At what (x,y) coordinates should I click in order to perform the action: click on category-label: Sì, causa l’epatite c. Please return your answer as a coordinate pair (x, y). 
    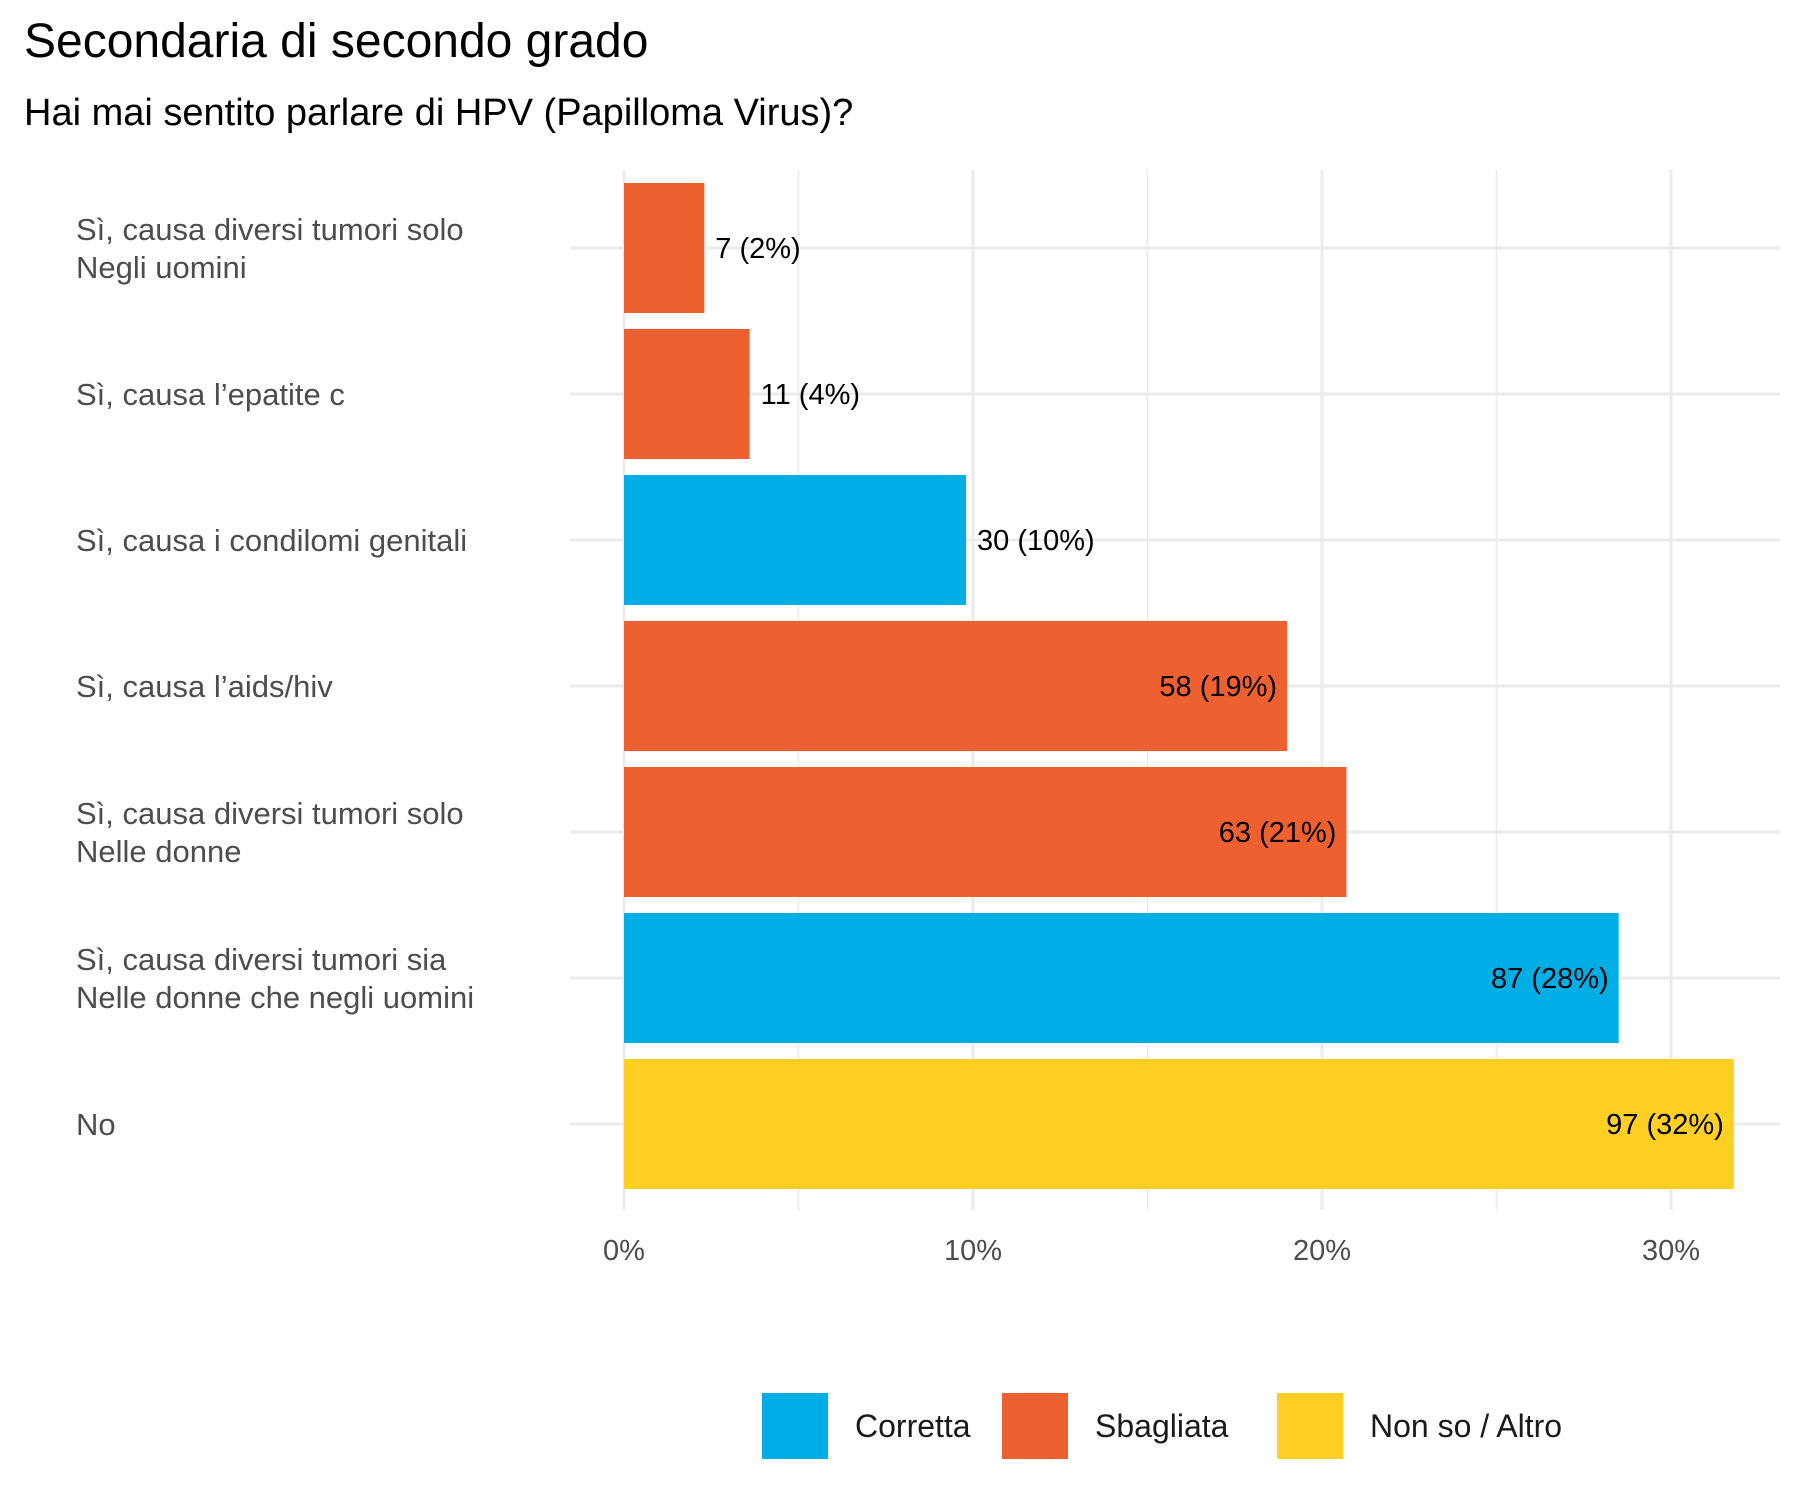
    Looking at the image, I should click on (210, 394).